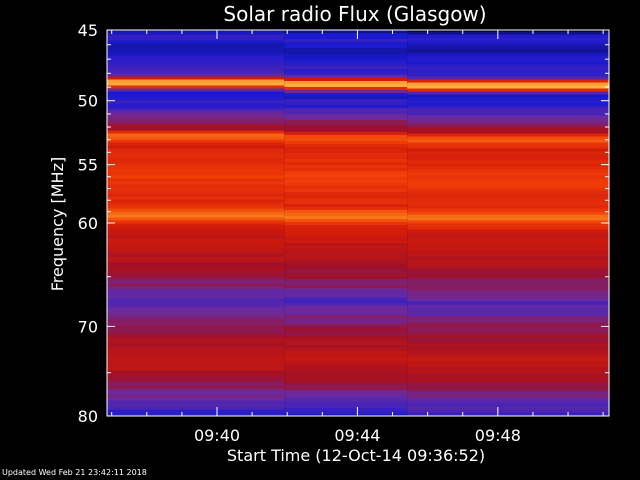 Image resolution: width=640 pixels, height=480 pixels. I want to click on updated-timestamp: Updated Wed Feb 21 23:42:11 2018, so click(74, 472).